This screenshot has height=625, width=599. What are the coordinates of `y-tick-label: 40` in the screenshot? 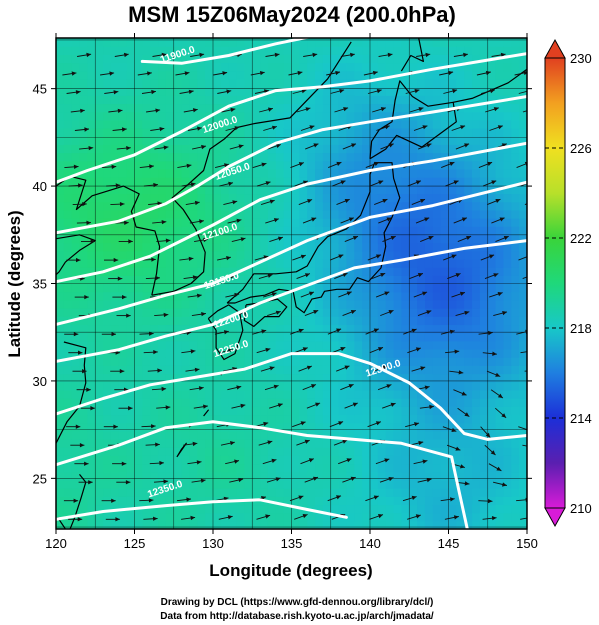 It's located at (40, 186).